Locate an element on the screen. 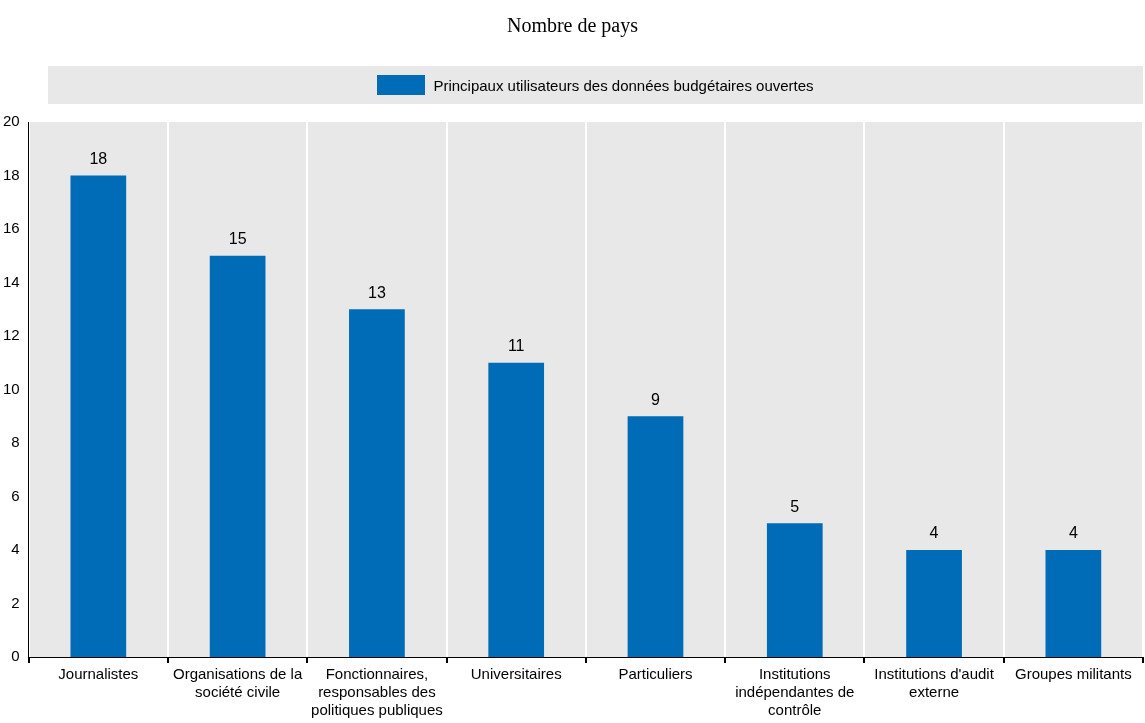 The height and width of the screenshot is (723, 1145). y-tick-label: 0 is located at coordinates (15, 656).